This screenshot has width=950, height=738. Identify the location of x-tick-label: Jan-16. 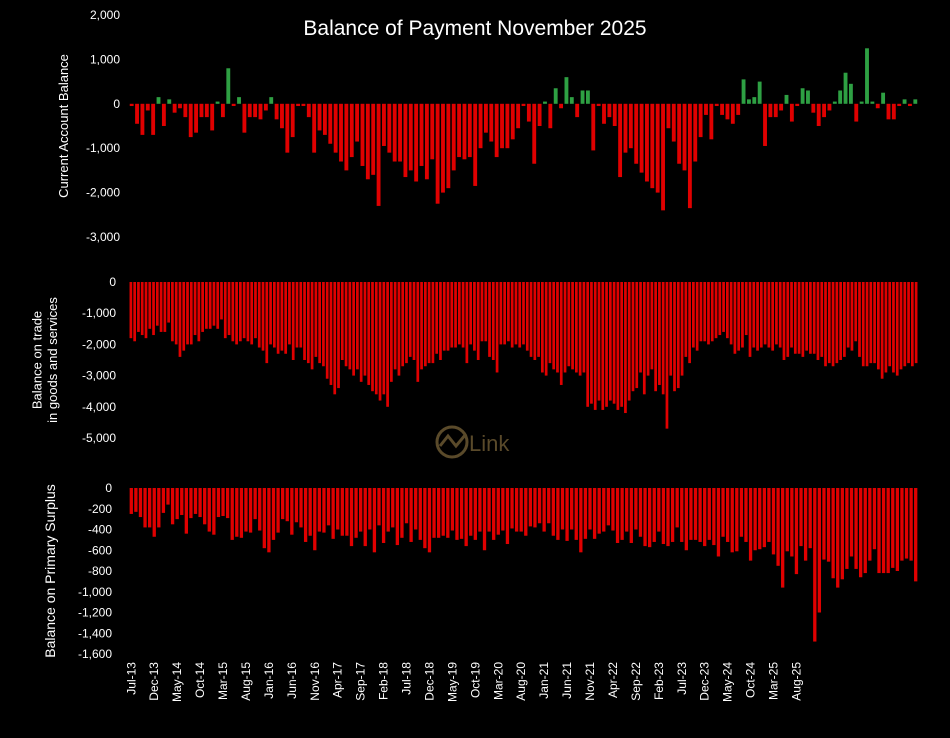
(269, 680).